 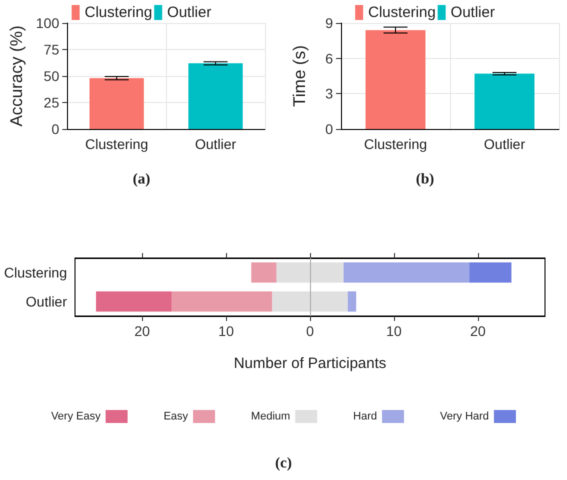 What do you see at coordinates (76, 416) in the screenshot?
I see `legend-label: Very Easy` at bounding box center [76, 416].